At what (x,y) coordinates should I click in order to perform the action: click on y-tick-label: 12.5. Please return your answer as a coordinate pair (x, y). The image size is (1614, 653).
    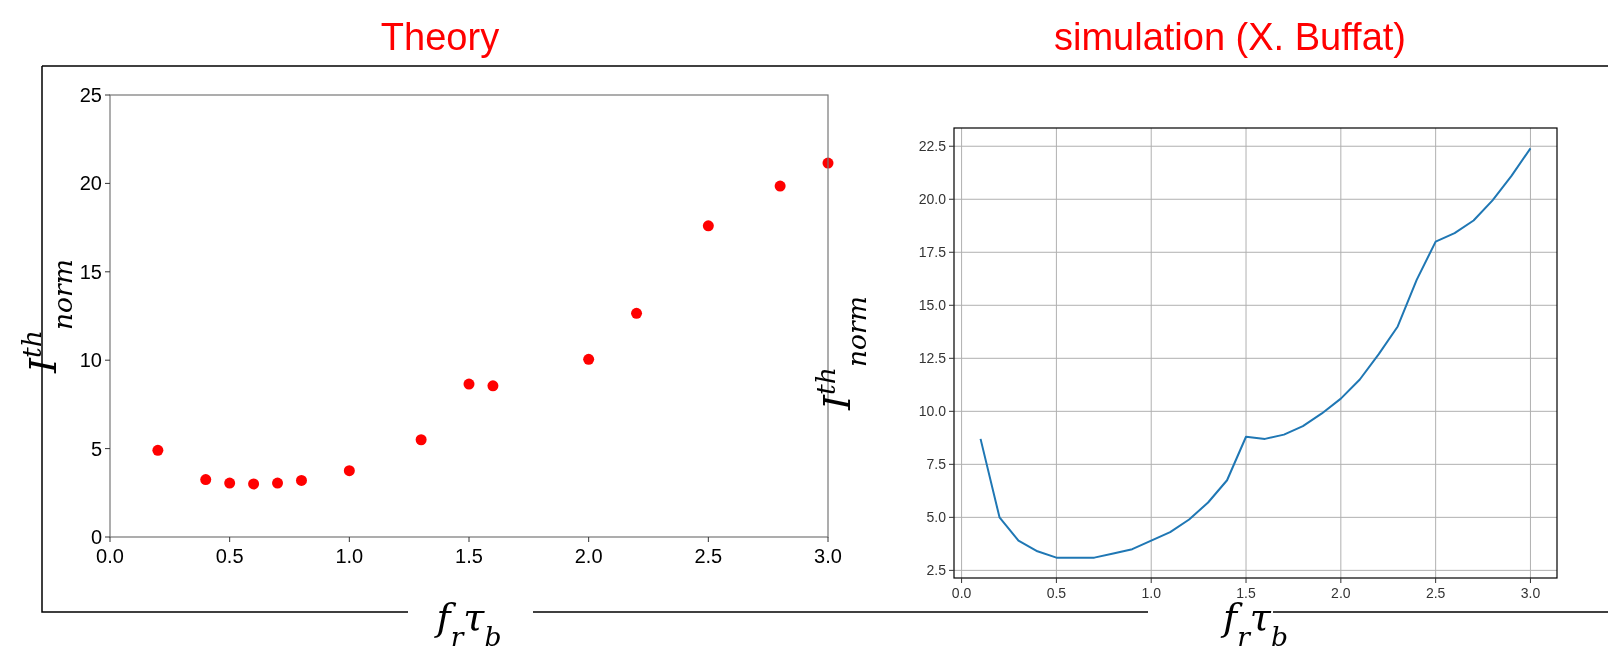
    Looking at the image, I should click on (932, 358).